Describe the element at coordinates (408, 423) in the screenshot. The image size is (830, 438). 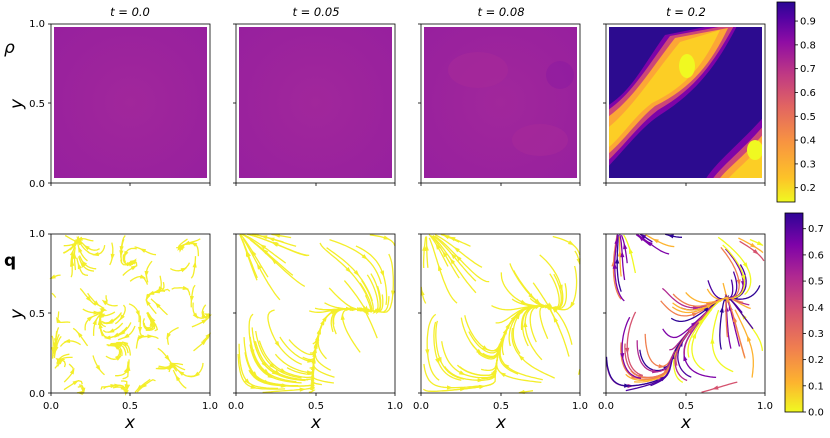
I see `x-axis-labels: x x x x` at that location.